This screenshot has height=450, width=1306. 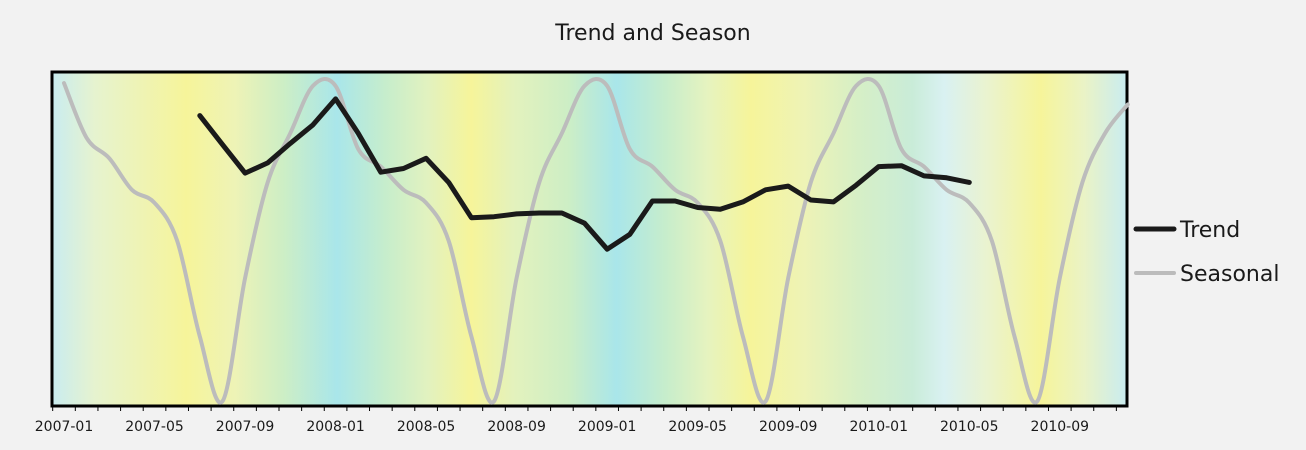 I want to click on x-tick-label: 2009-05, so click(x=697, y=427).